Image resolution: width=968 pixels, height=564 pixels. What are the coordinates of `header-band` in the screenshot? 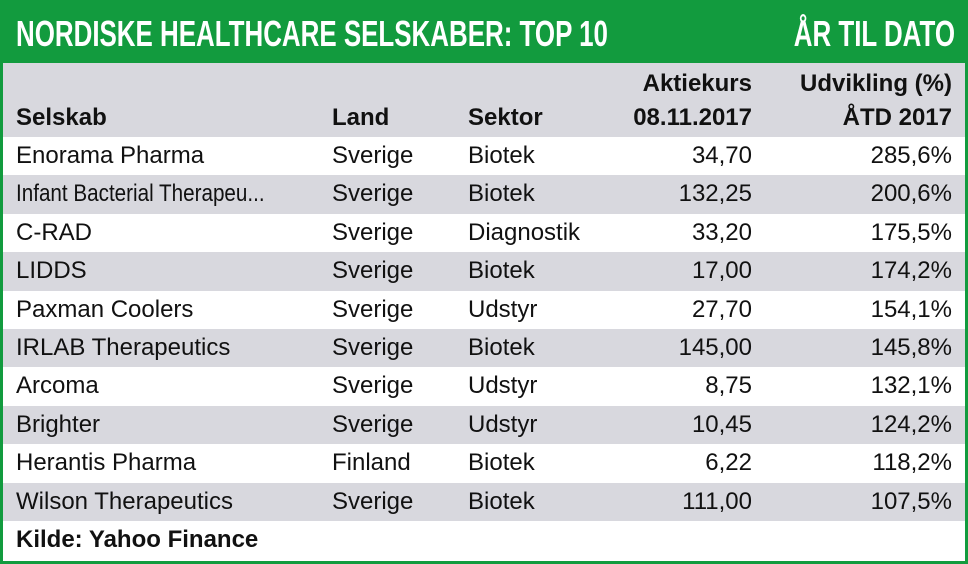 It's located at (484, 100).